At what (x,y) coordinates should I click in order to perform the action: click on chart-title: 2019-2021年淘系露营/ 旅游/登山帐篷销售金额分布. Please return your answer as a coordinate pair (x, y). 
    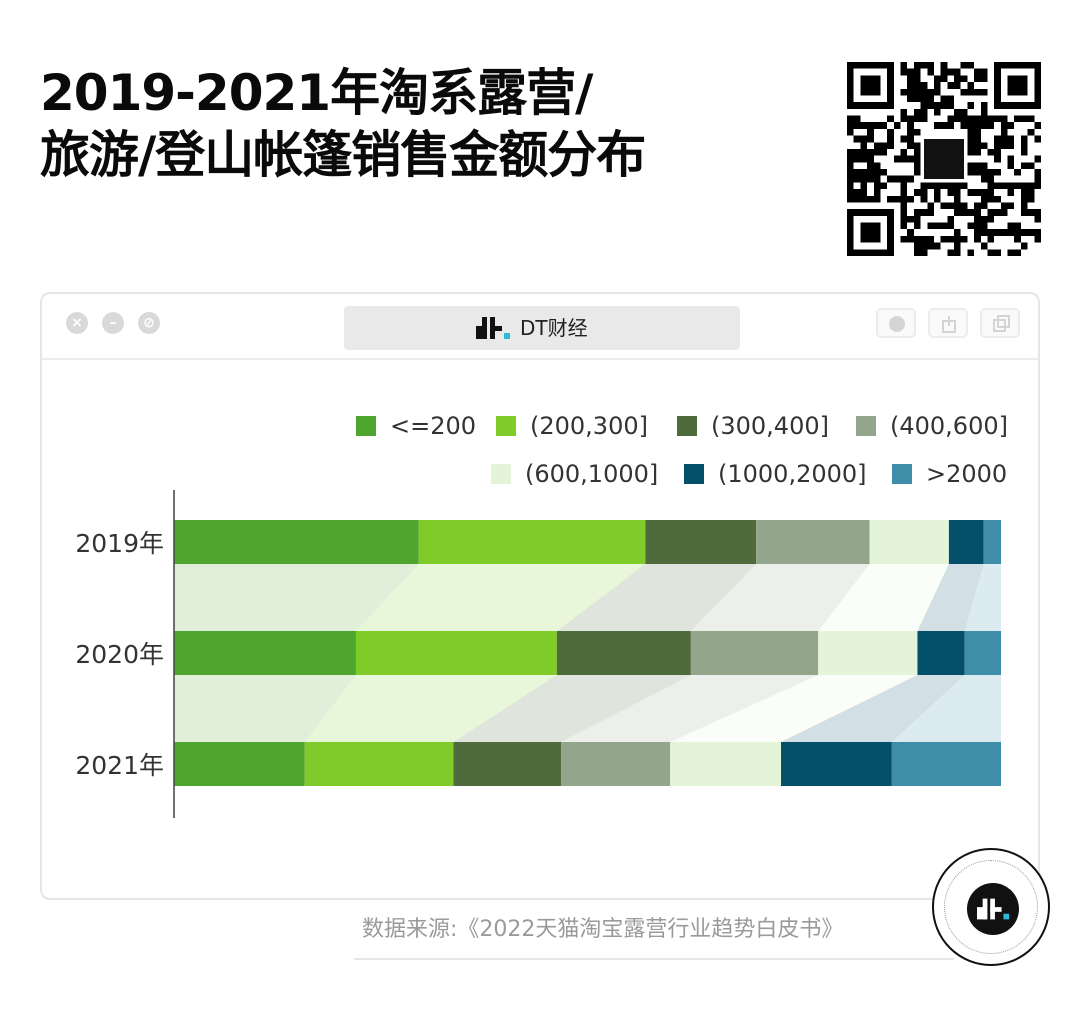
    Looking at the image, I should click on (343, 124).